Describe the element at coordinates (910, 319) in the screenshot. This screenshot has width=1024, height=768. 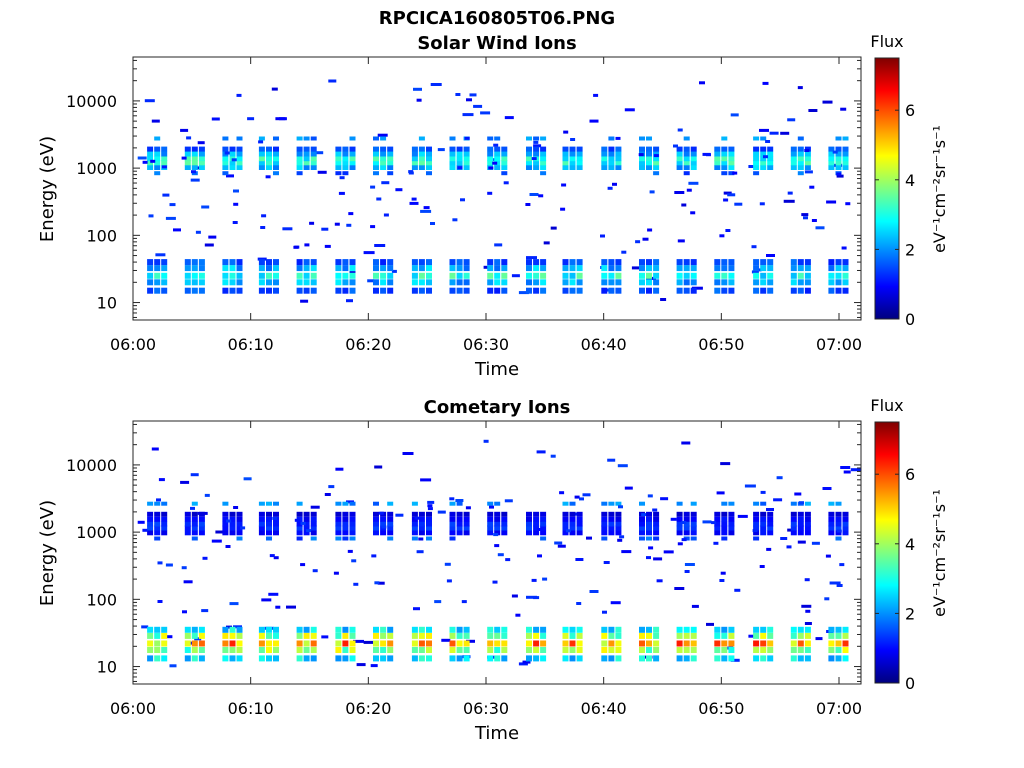
I see `colorbar-tick-label: 0` at that location.